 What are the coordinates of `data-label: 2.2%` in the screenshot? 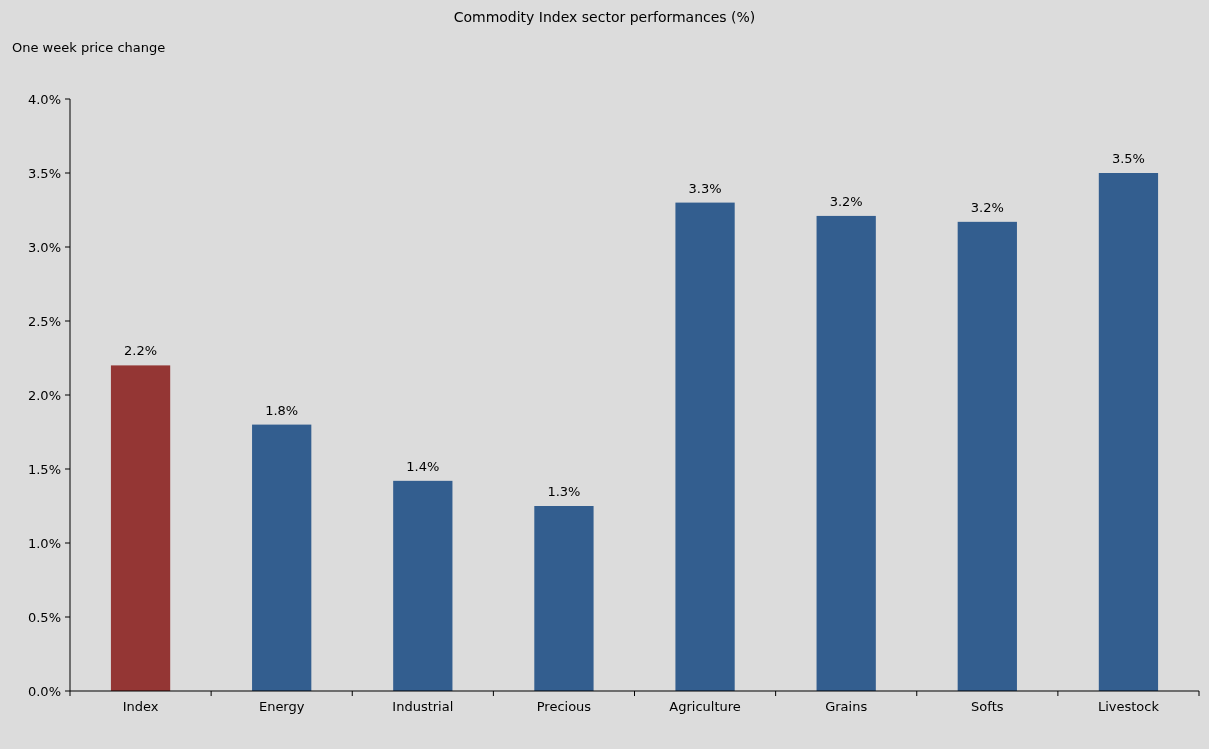 It's located at (141, 351).